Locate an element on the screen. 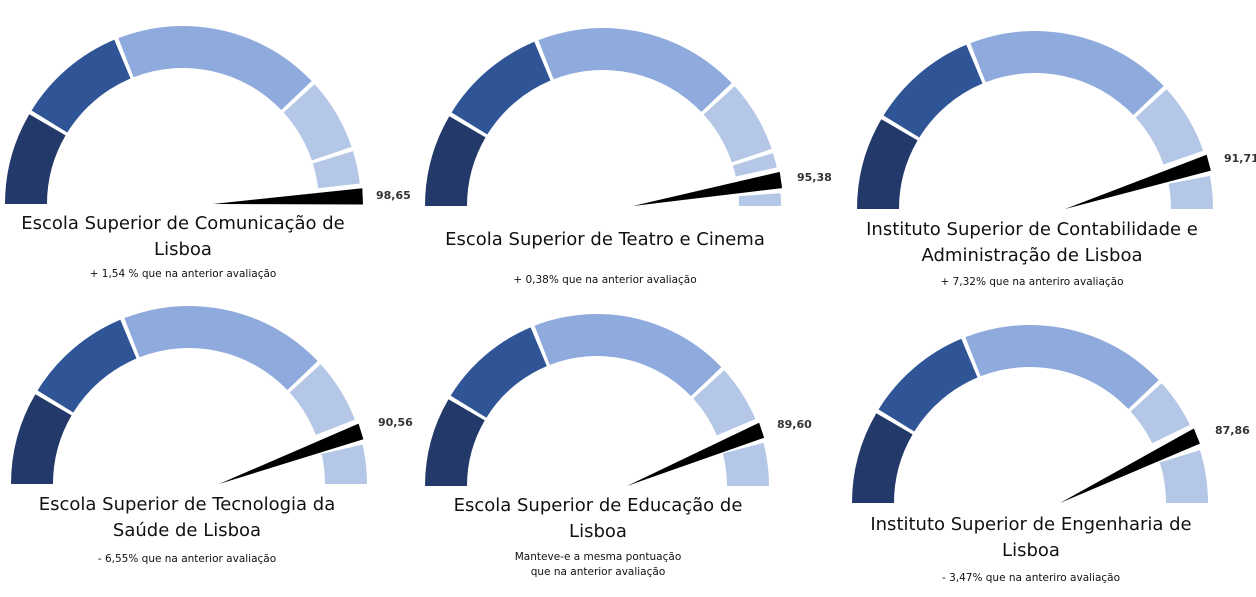  gauge-note: - 3,47% que na anteriro avaliação is located at coordinates (1031, 578).